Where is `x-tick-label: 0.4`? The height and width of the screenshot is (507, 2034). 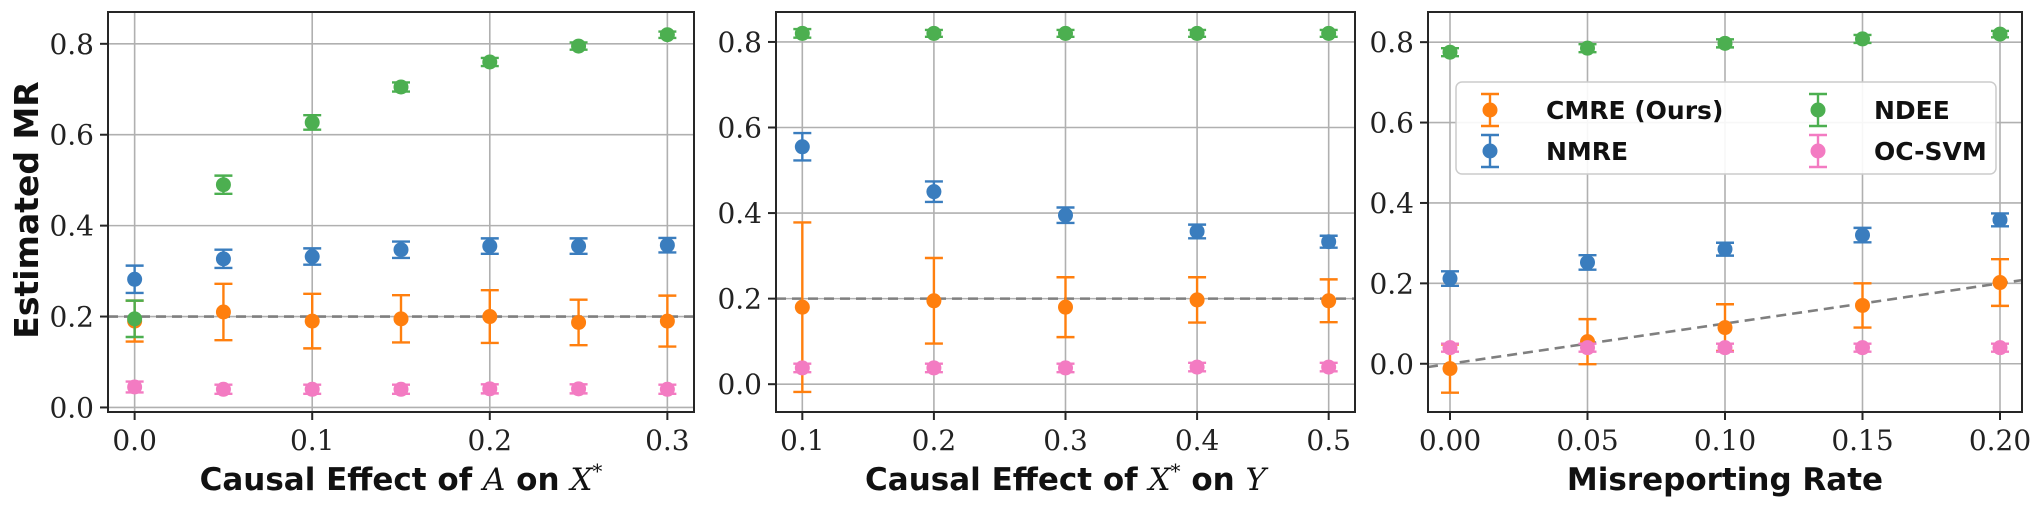
x-tick-label: 0.4 is located at coordinates (1197, 440).